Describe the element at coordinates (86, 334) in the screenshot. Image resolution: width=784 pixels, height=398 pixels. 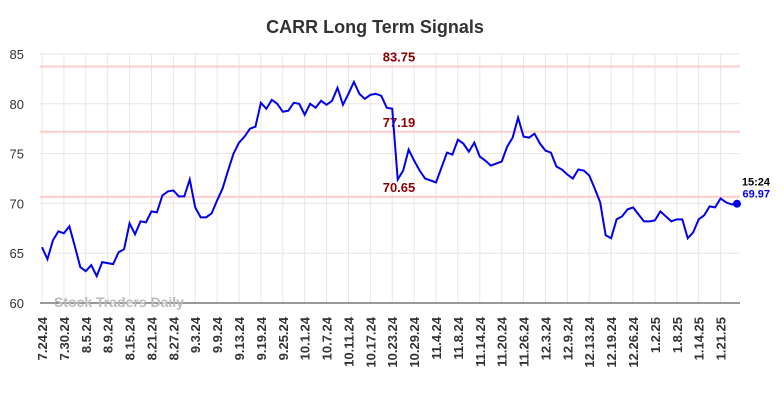
I see `x-tick-label: 8.5.24` at that location.